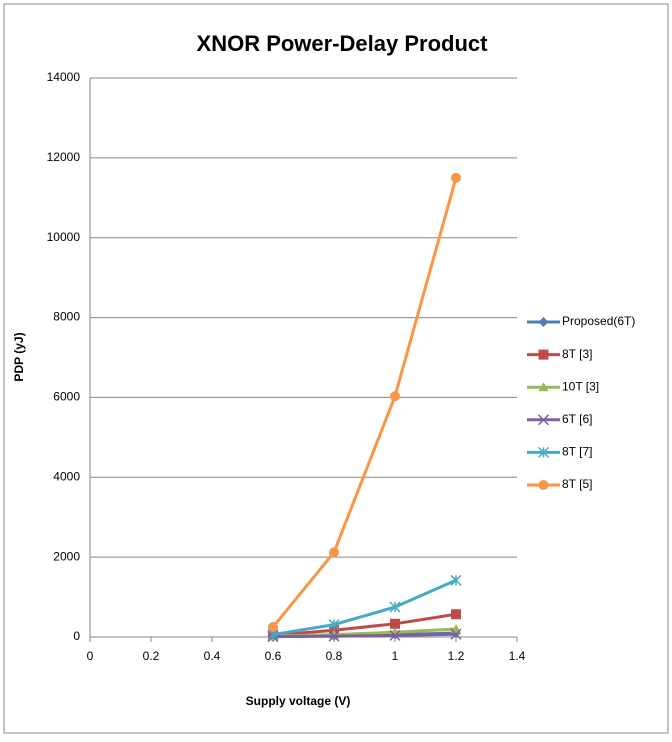 The height and width of the screenshot is (742, 672). Describe the element at coordinates (19, 356) in the screenshot. I see `y-axis-label: PDP (yJ)` at that location.